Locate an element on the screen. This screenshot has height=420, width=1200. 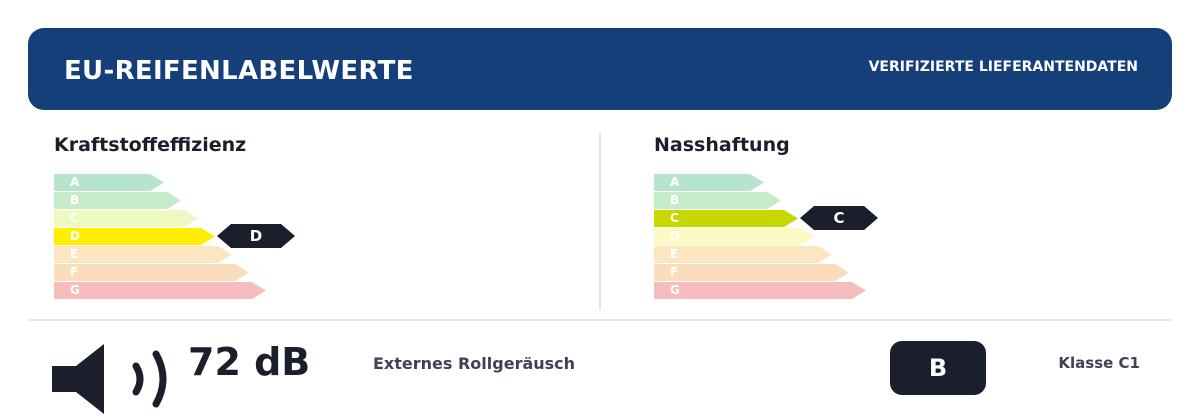
wet-bar-d: D is located at coordinates (734, 236).